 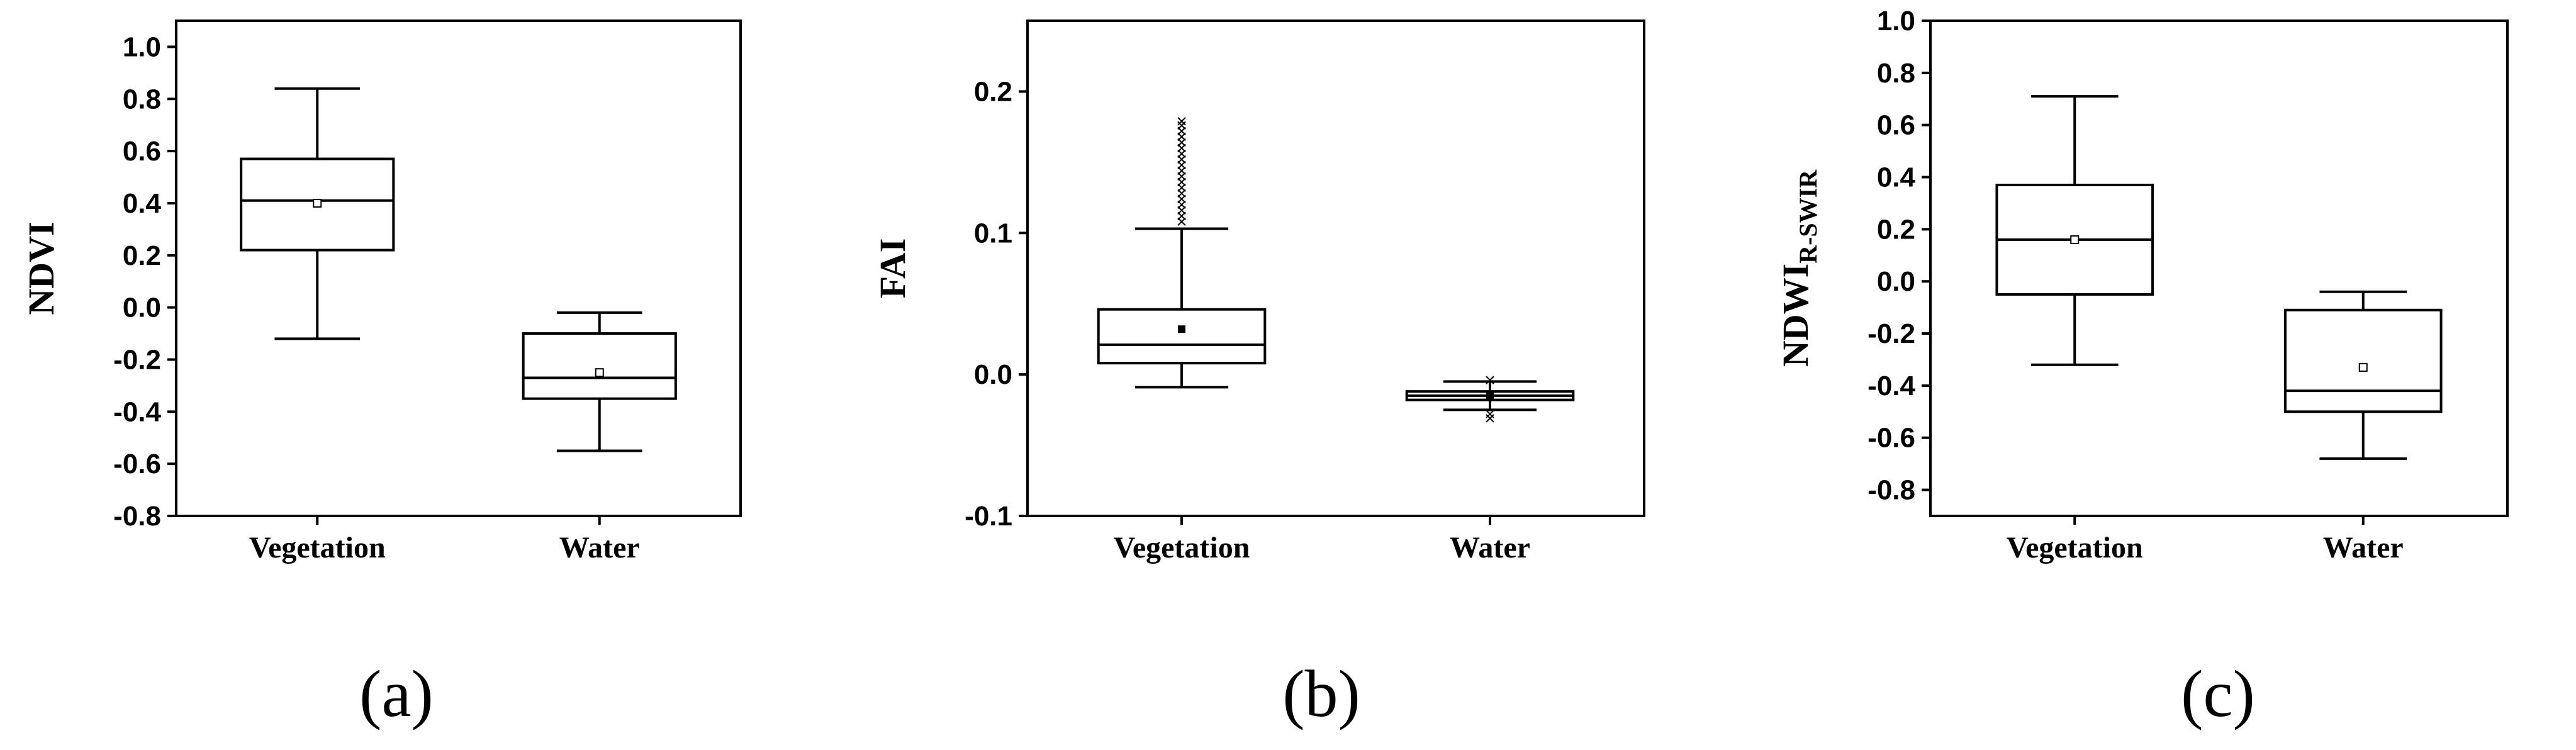 What do you see at coordinates (1808, 216) in the screenshot?
I see `y-axis-label-subscript: R-SWIR` at bounding box center [1808, 216].